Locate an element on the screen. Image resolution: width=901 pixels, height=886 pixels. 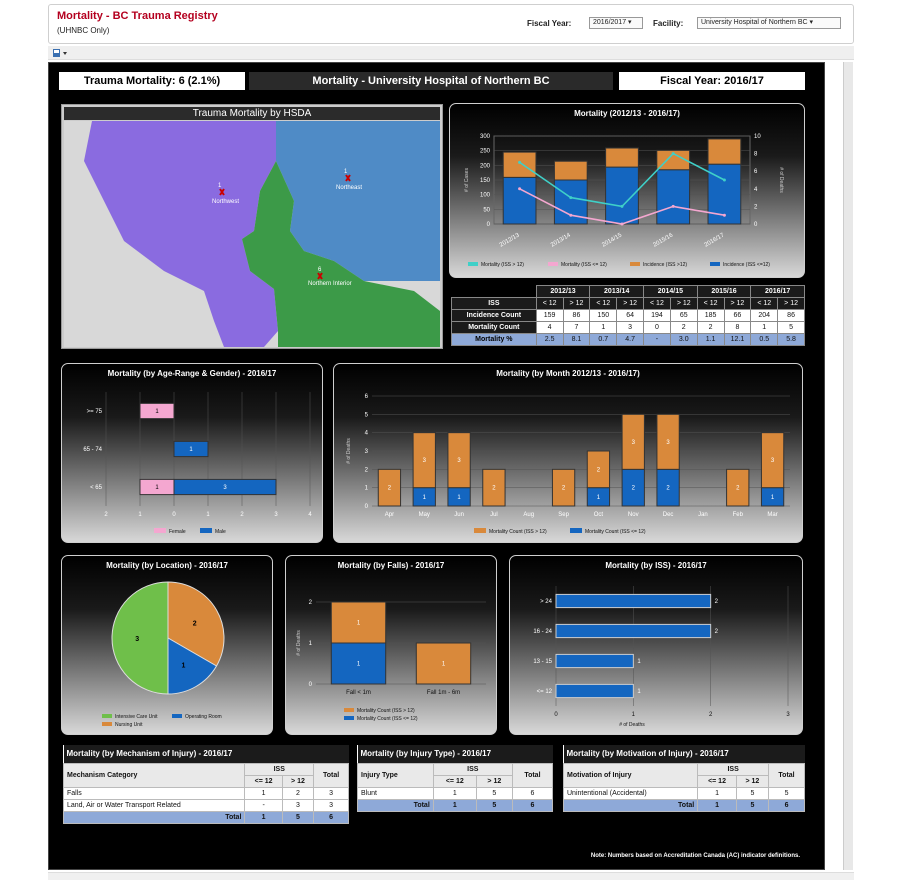
iss-subheader: < 12 is located at coordinates (657, 303).